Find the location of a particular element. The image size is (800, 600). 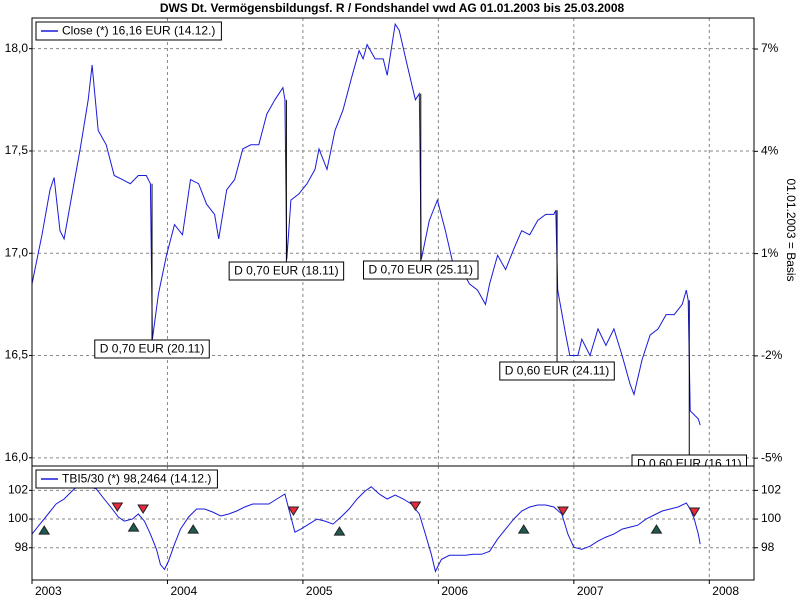

annotation-text: D 0,70 EUR (25.11) is located at coordinates (421, 270).